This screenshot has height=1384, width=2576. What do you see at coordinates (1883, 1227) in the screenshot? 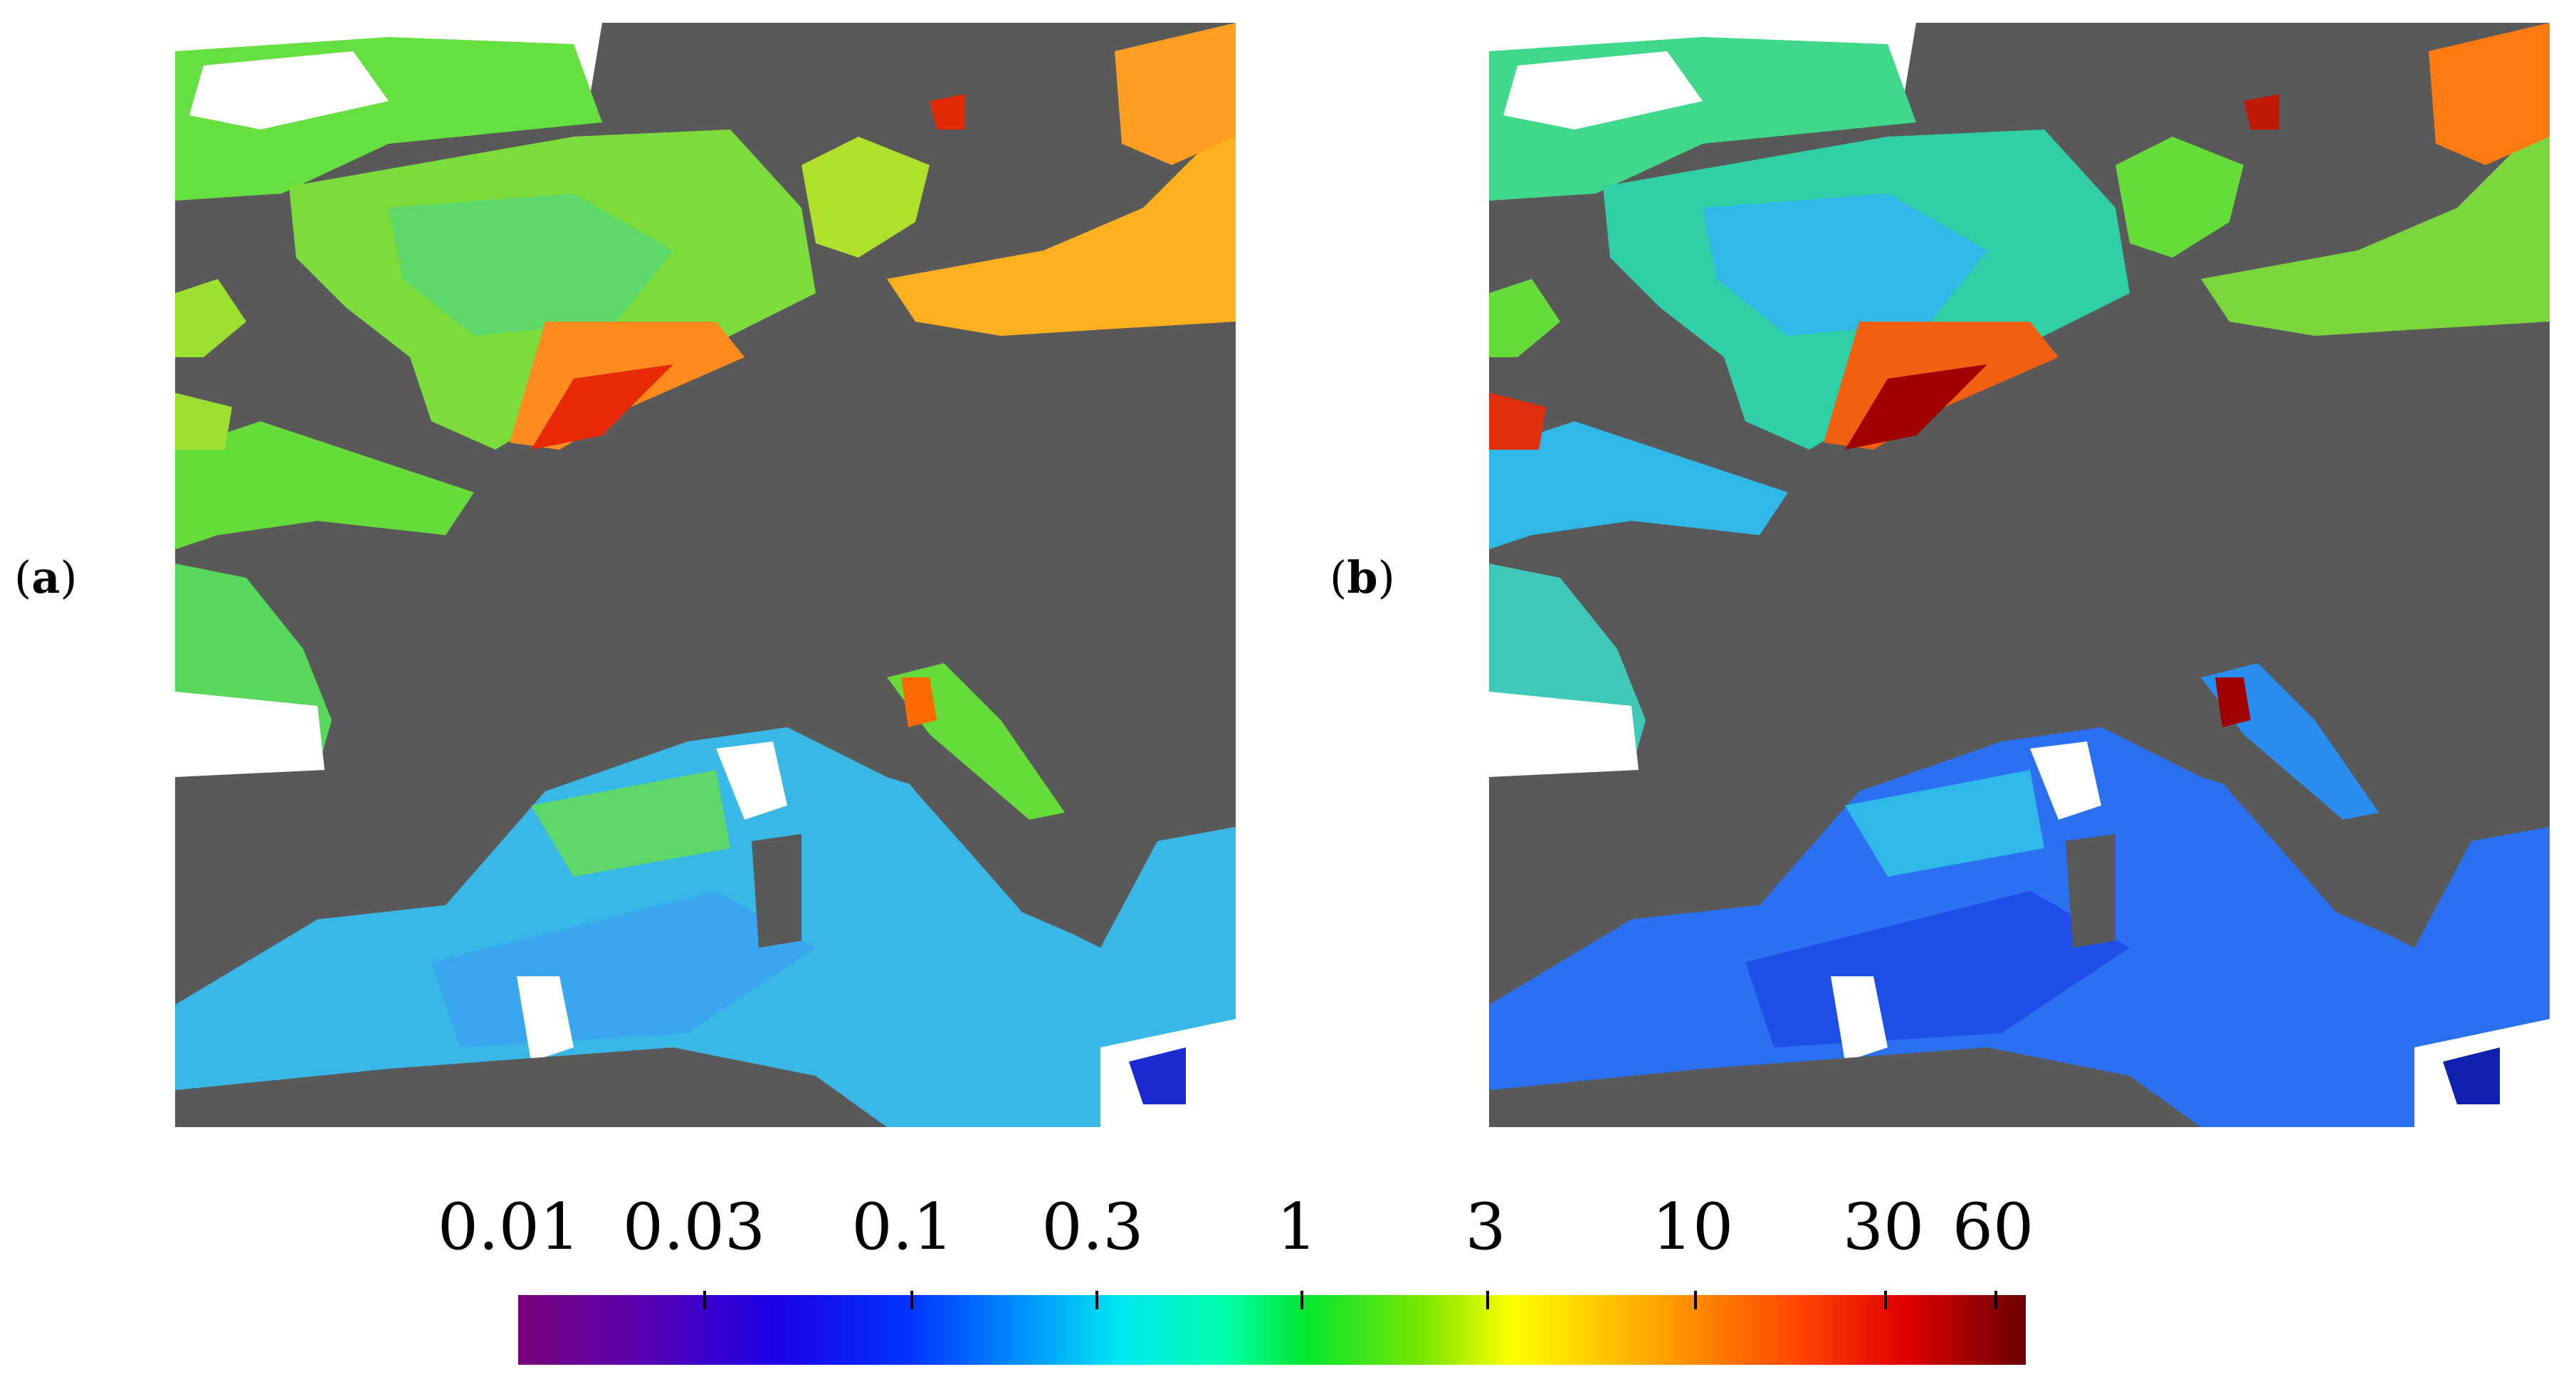
I see `colorbar-label-30: 30` at bounding box center [1883, 1227].